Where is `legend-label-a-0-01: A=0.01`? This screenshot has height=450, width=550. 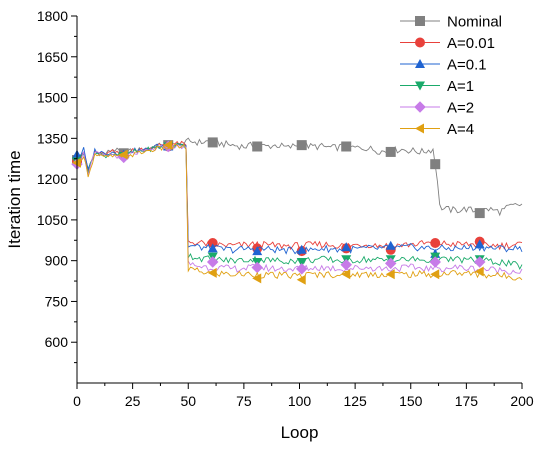 legend-label-a-0-01: A=0.01 is located at coordinates (471, 43).